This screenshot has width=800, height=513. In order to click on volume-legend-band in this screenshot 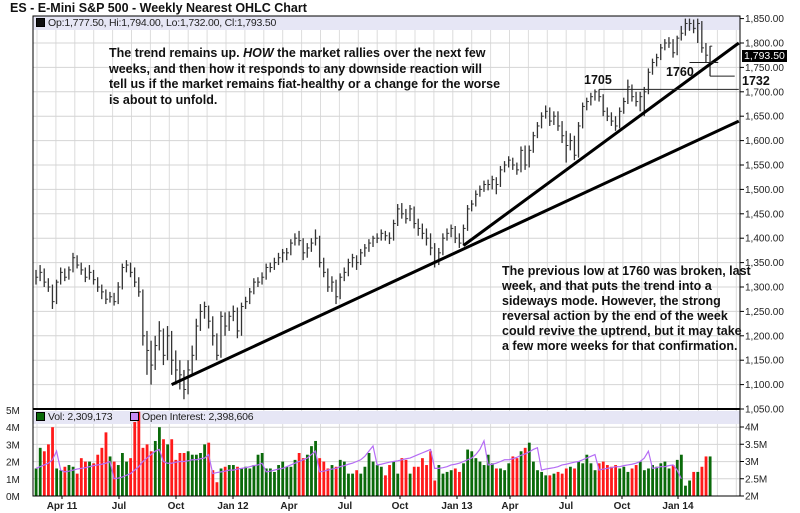, I will do `click(386, 417)`.